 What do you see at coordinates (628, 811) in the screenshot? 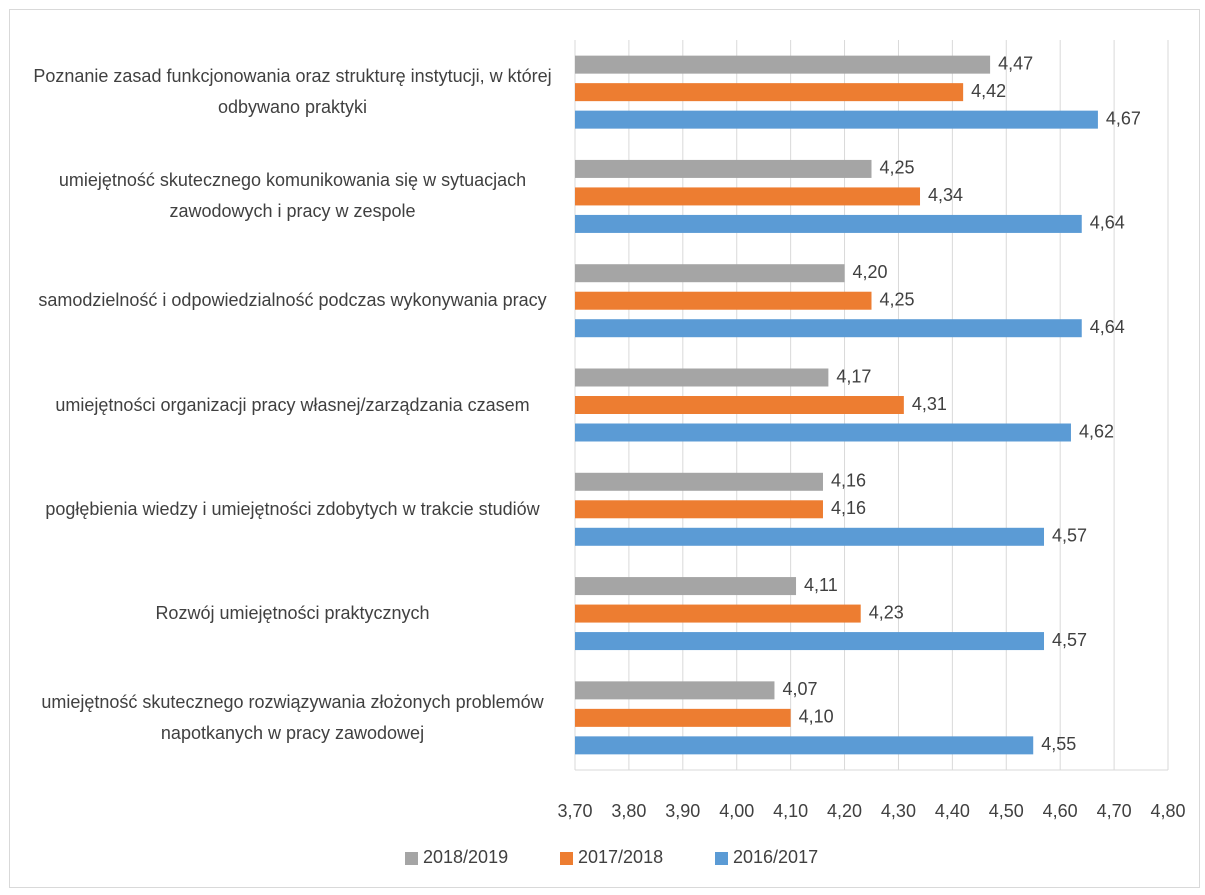
I see `x-tick-label: 3,80` at bounding box center [628, 811].